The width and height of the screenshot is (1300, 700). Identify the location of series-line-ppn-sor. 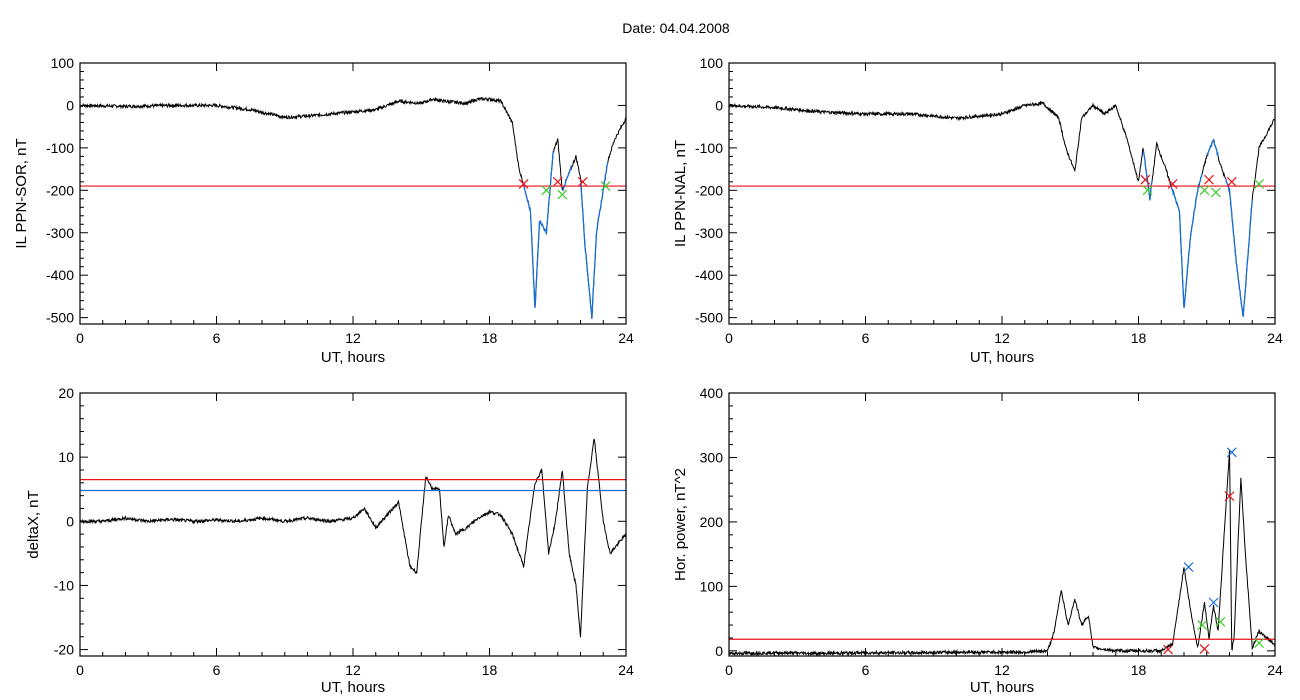
(353, 207).